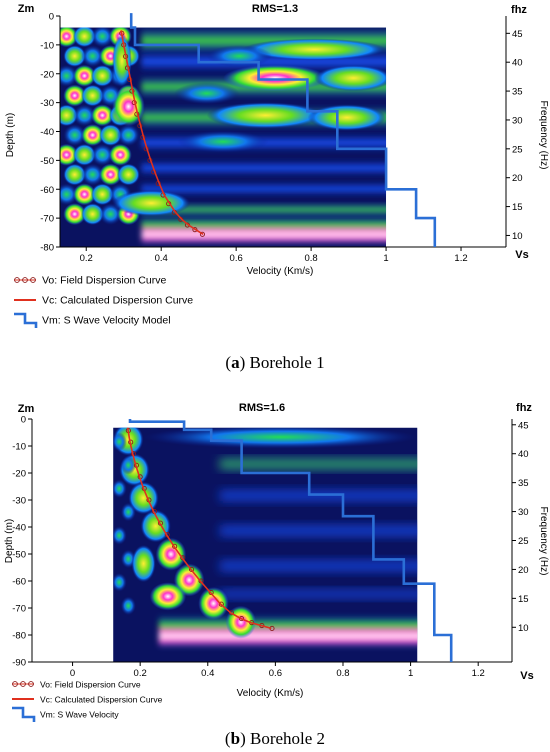 The width and height of the screenshot is (550, 752). I want to click on caption-a: (a) Borehole 1, so click(275, 362).